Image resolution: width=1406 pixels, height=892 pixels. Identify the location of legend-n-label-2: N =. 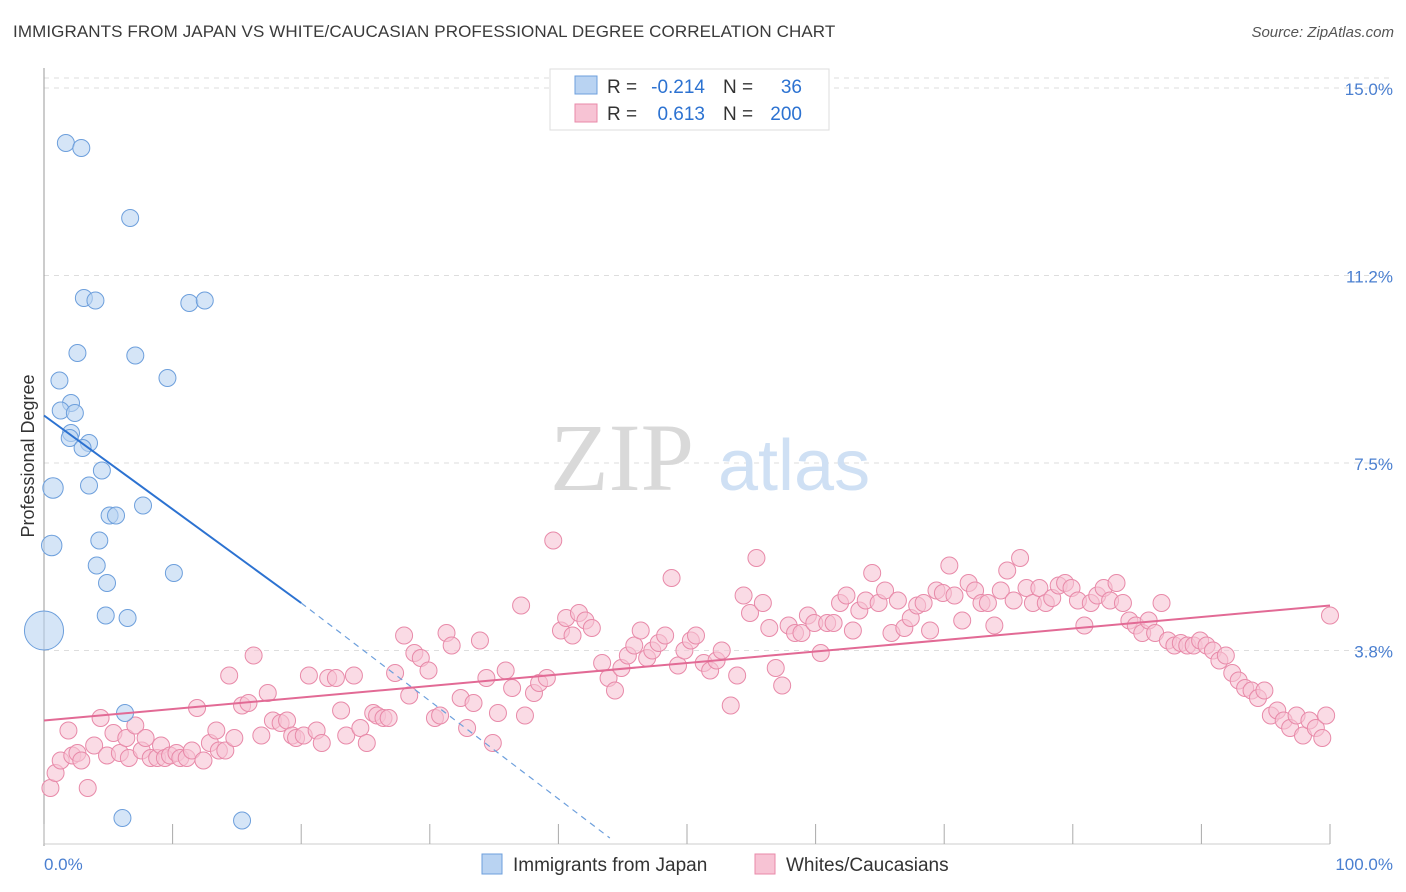
(738, 114).